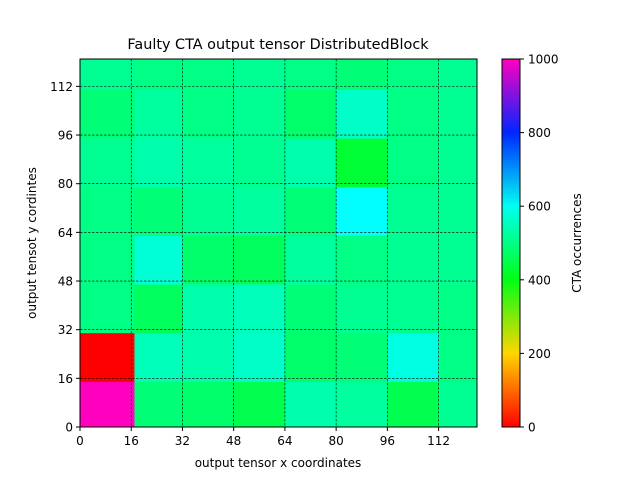 This screenshot has width=640, height=480. Describe the element at coordinates (107, 404) in the screenshot. I see `heatmap-cell-r0-c0` at that location.